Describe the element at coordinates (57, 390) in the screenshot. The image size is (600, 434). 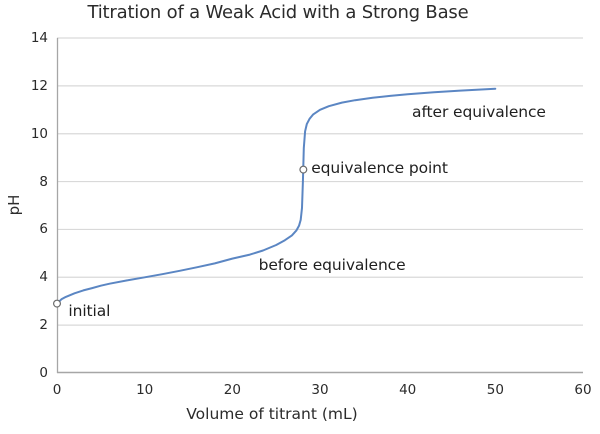
I see `x-tick-label: 0` at that location.